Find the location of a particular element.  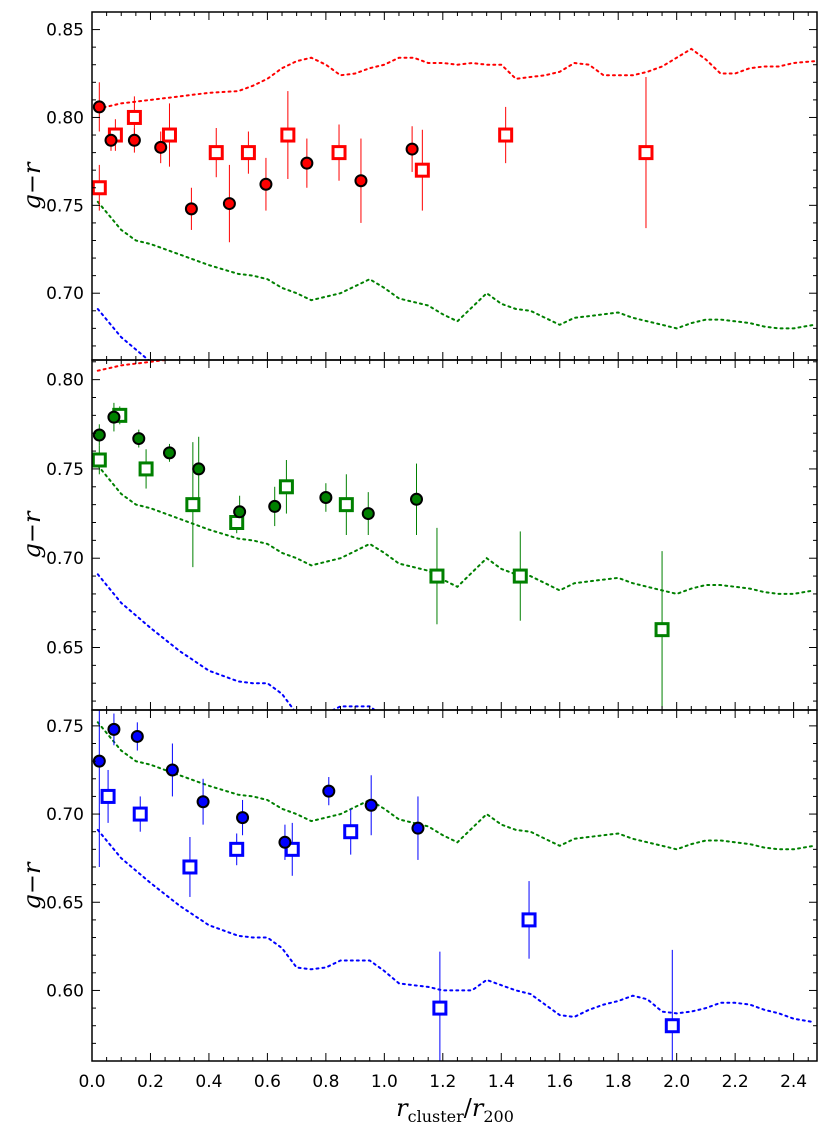

x-axis: 0.0 0.2 0.4 0.6 0.8 1.0 1.2 1.4 1.6 1.8 2.0 2.2 2.4 is located at coordinates (442, 1082).